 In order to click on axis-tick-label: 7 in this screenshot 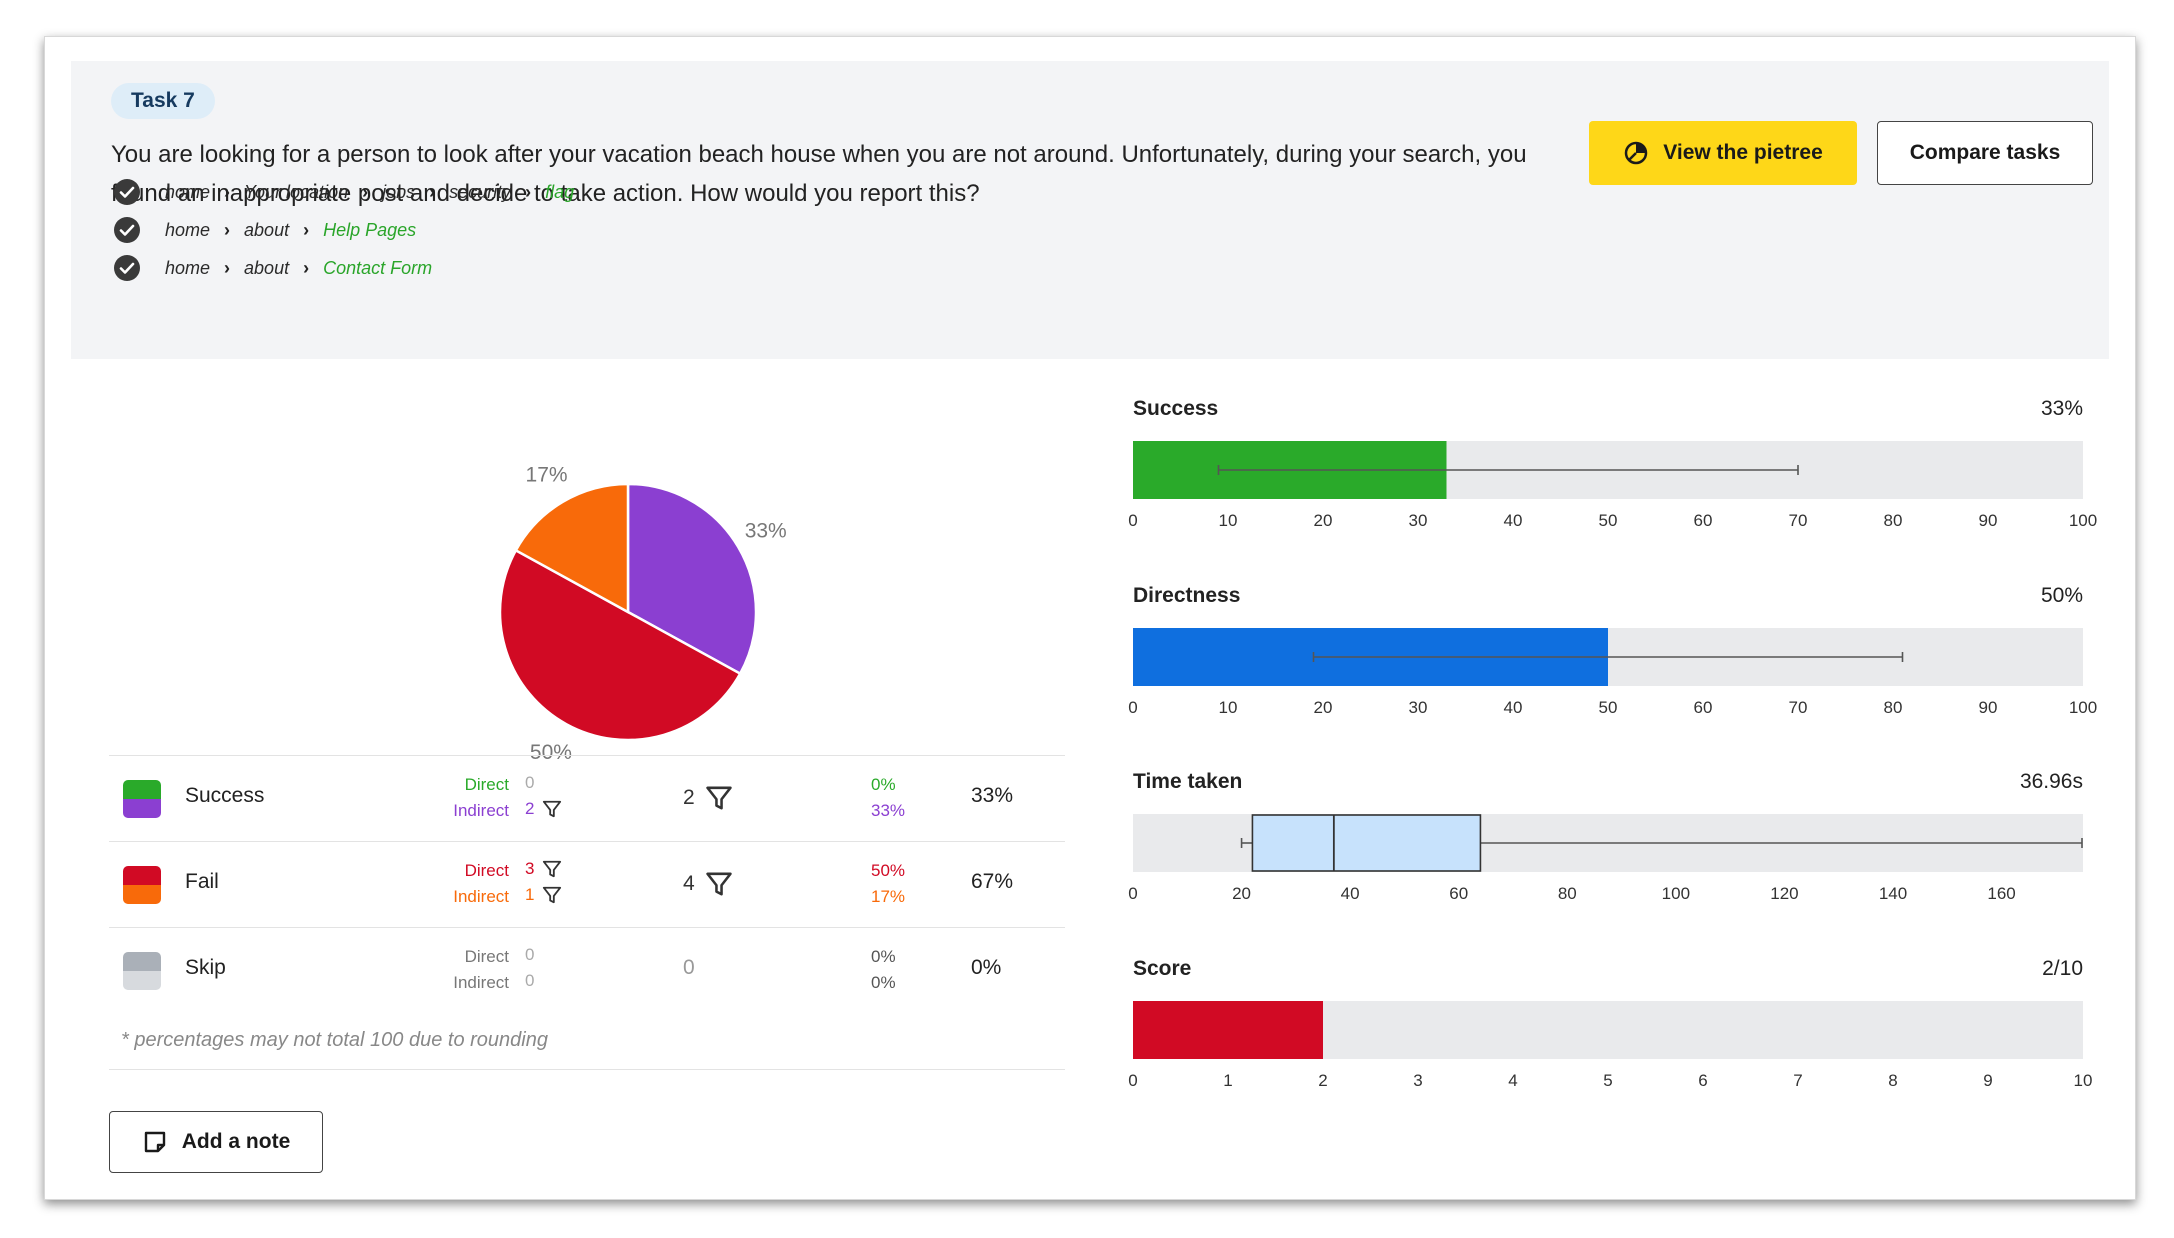, I will do `click(1798, 1080)`.